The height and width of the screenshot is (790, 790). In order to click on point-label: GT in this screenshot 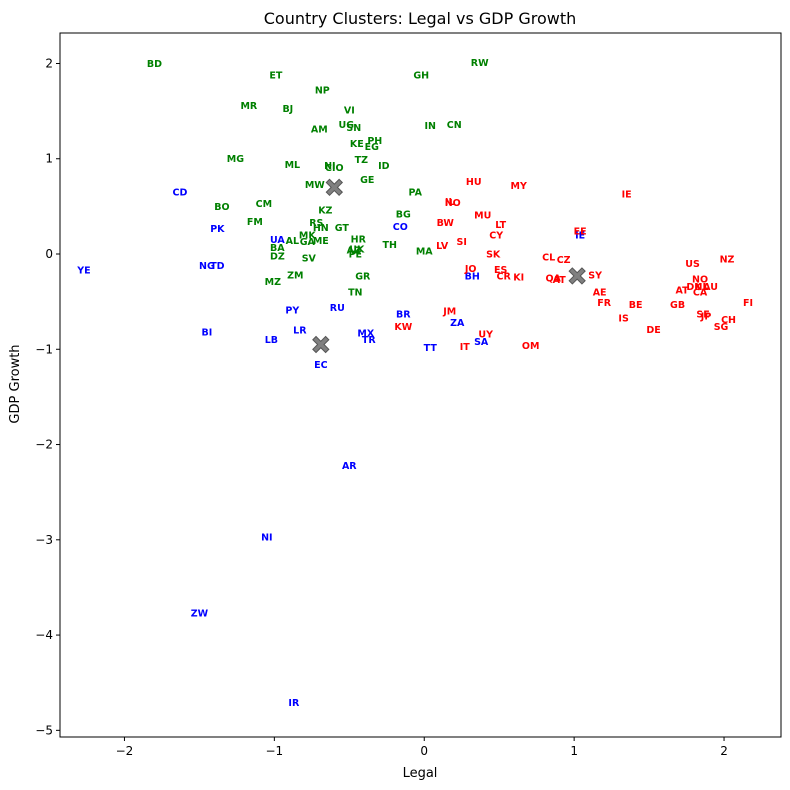, I will do `click(342, 228)`.